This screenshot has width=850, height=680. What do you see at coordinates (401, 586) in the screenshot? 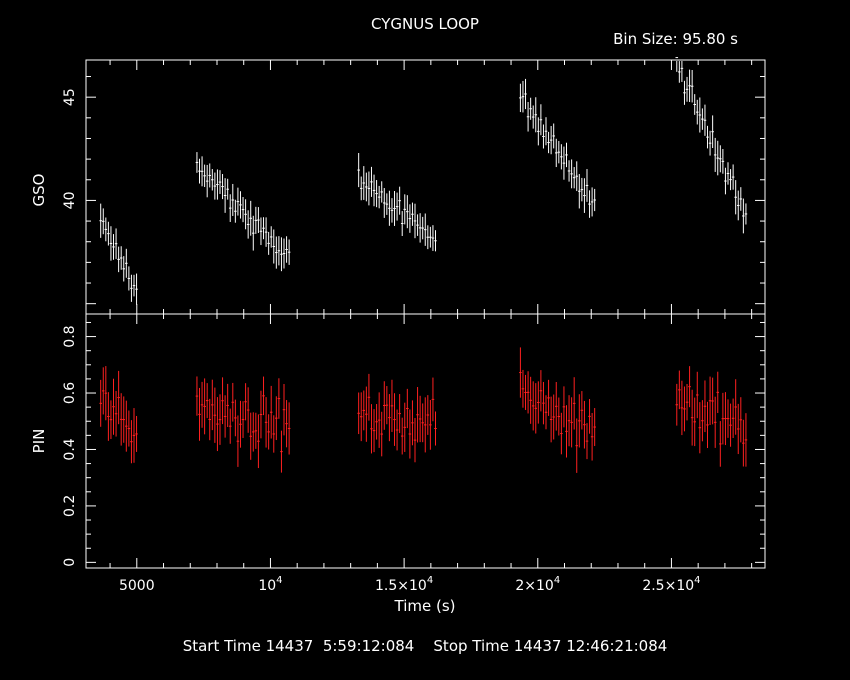
I see `x-tick-label-base: 1.5×10` at bounding box center [401, 586].